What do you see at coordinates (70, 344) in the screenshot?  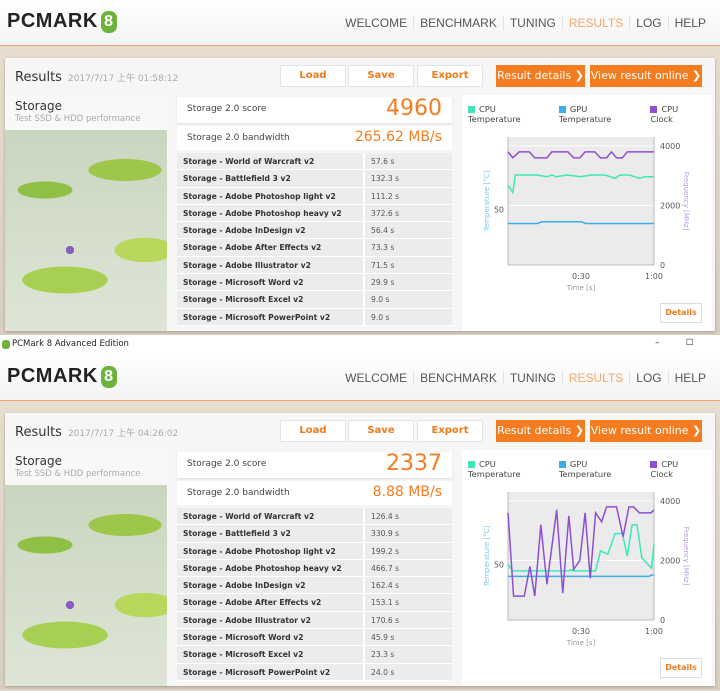 I see `window-title: PCMark 8 Advanced Edition` at bounding box center [70, 344].